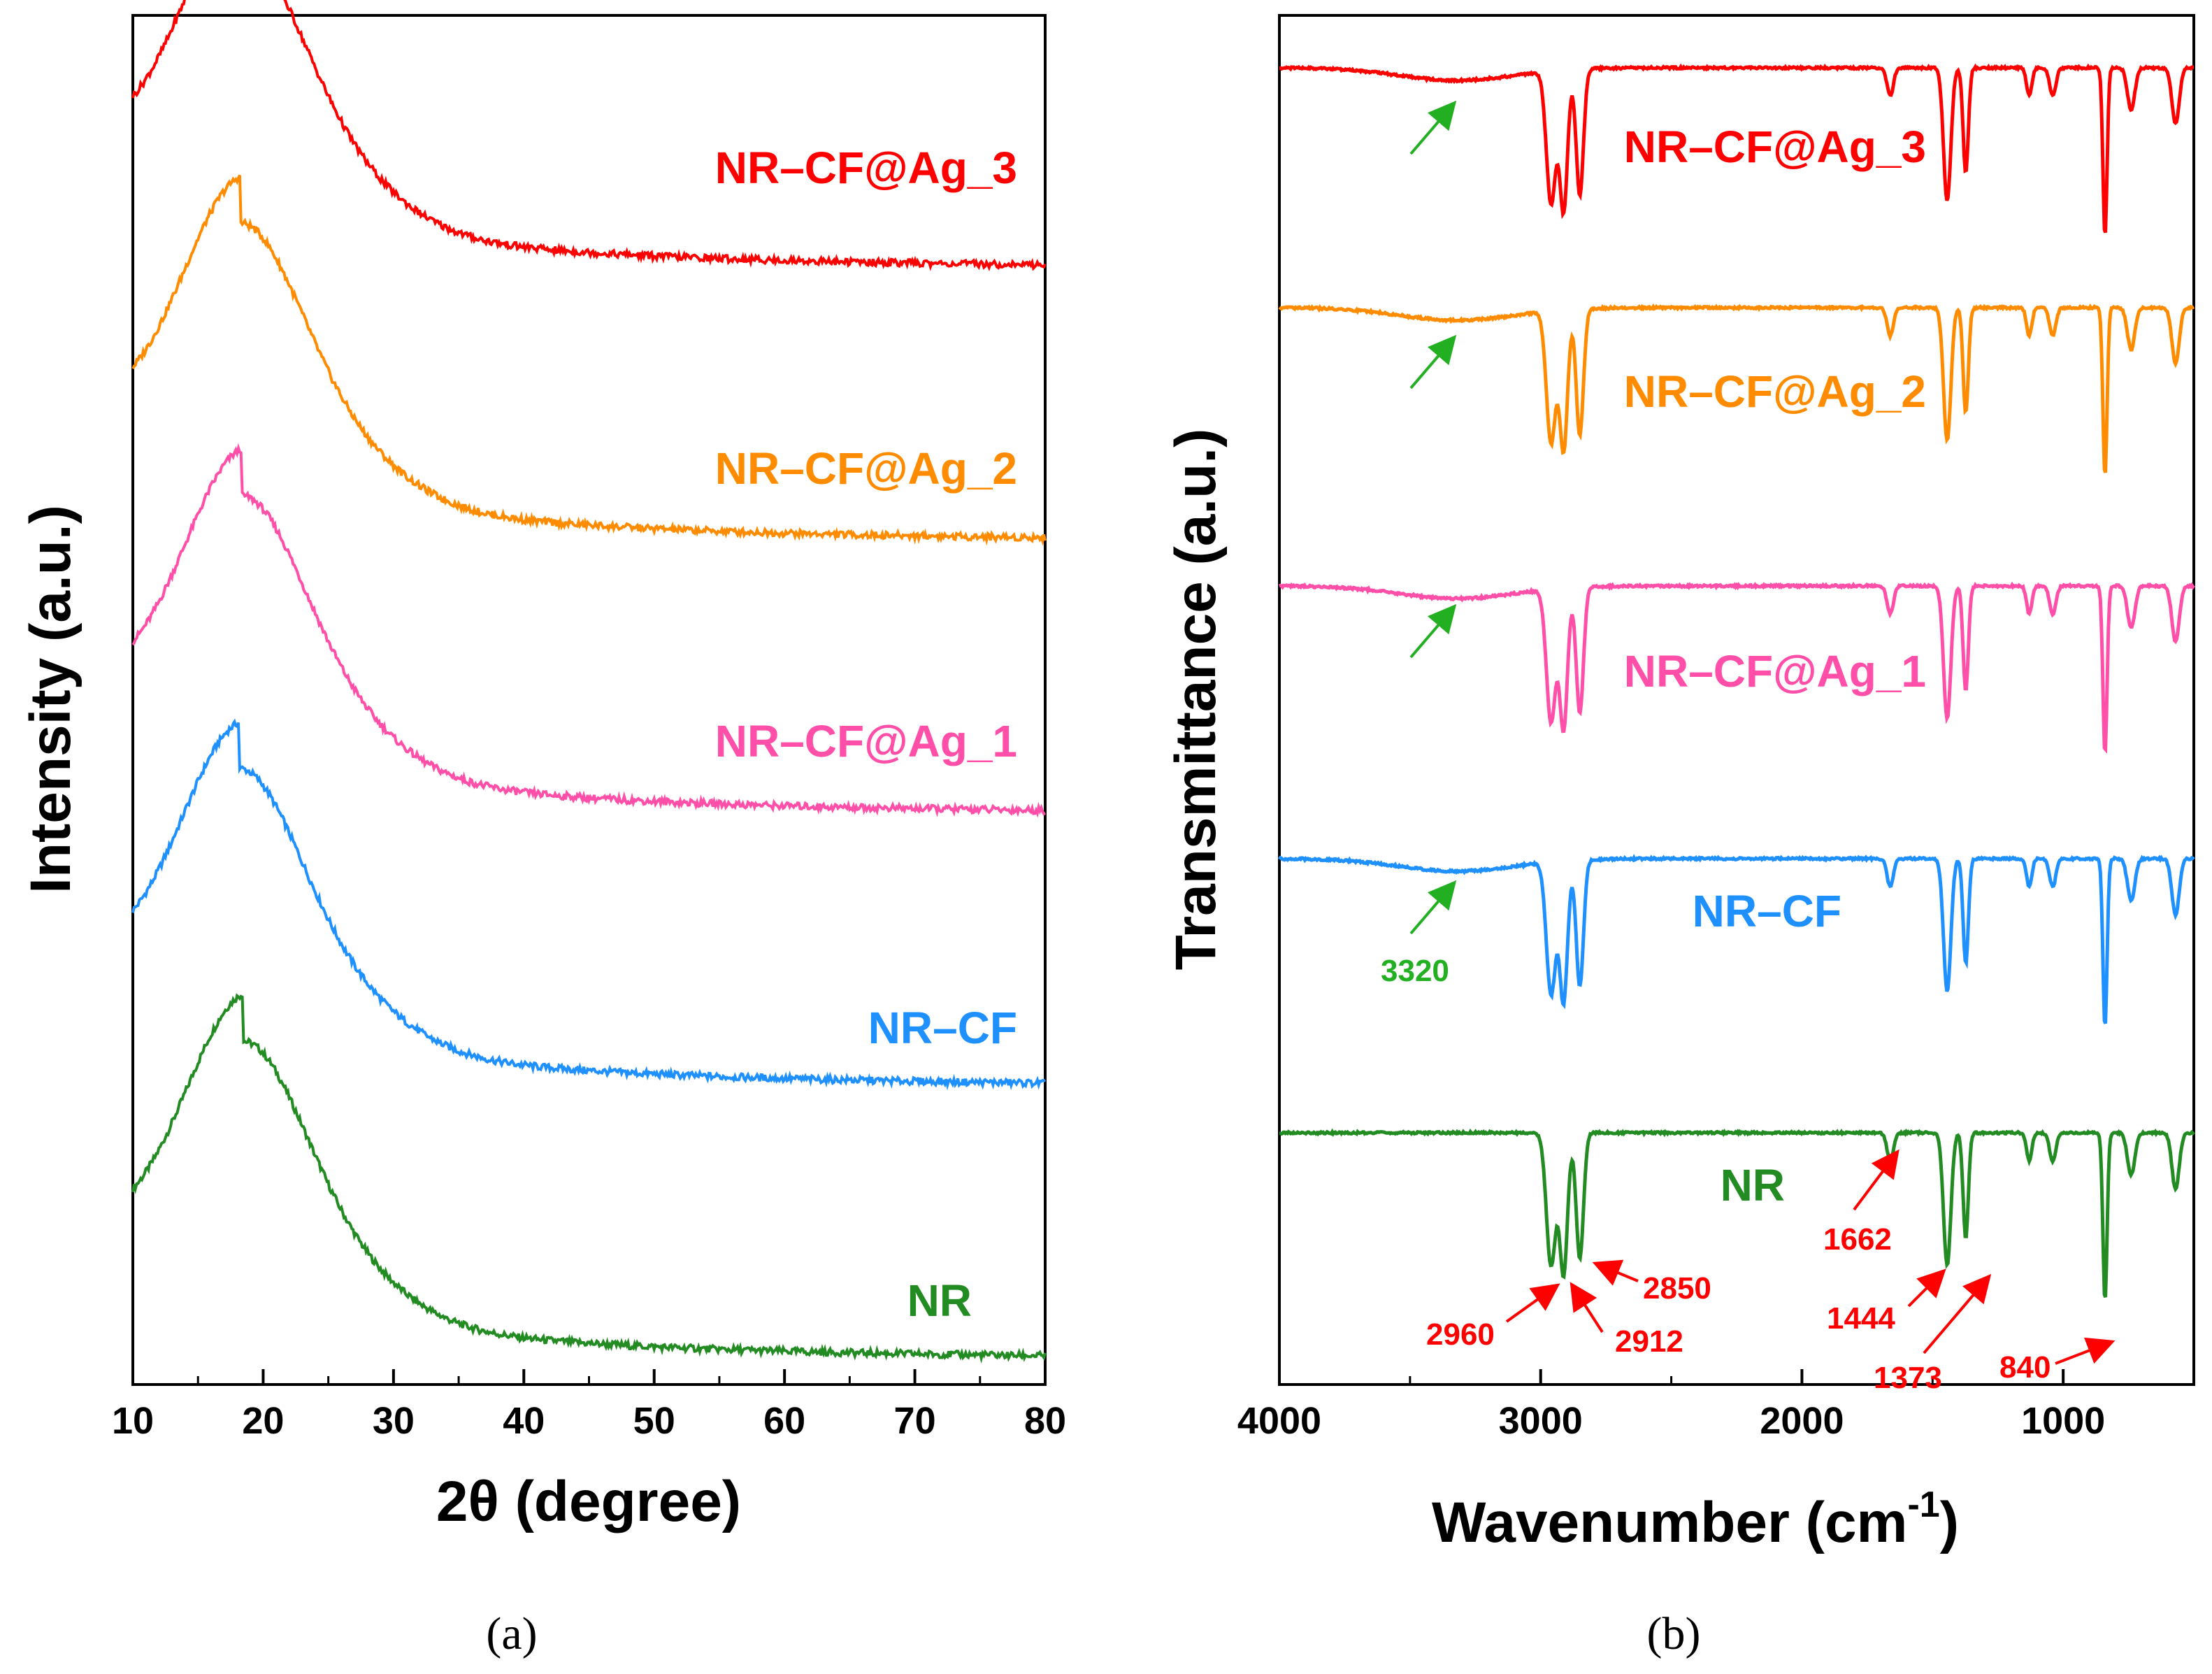  What do you see at coordinates (1923, 1505) in the screenshot?
I see `ftir-x-axis-label-sup: -1` at bounding box center [1923, 1505].